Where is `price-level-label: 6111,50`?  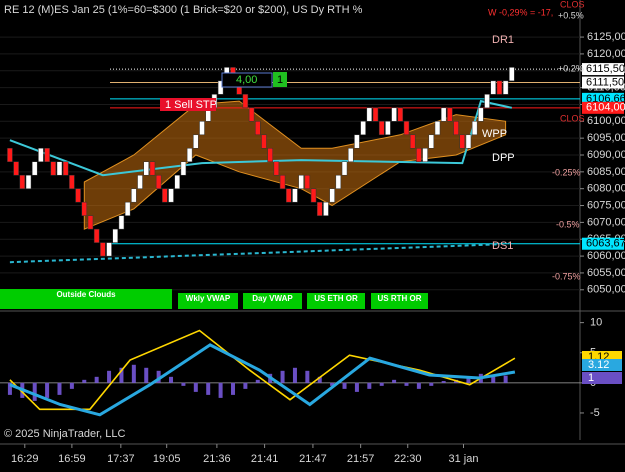
price-level-label: 6111,50 is located at coordinates (605, 82).